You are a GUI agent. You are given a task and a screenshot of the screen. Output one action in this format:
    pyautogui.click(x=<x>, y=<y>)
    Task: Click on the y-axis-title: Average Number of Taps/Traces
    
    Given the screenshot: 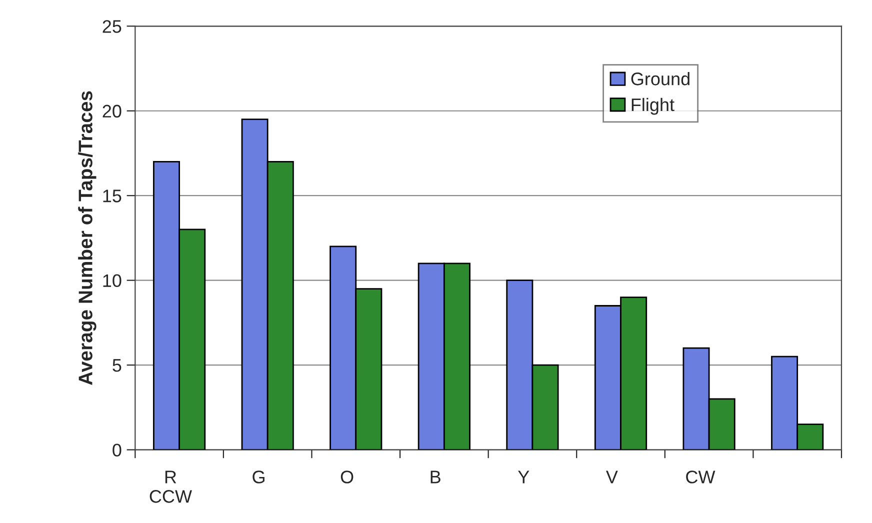 What is the action you would take?
    pyautogui.click(x=87, y=238)
    